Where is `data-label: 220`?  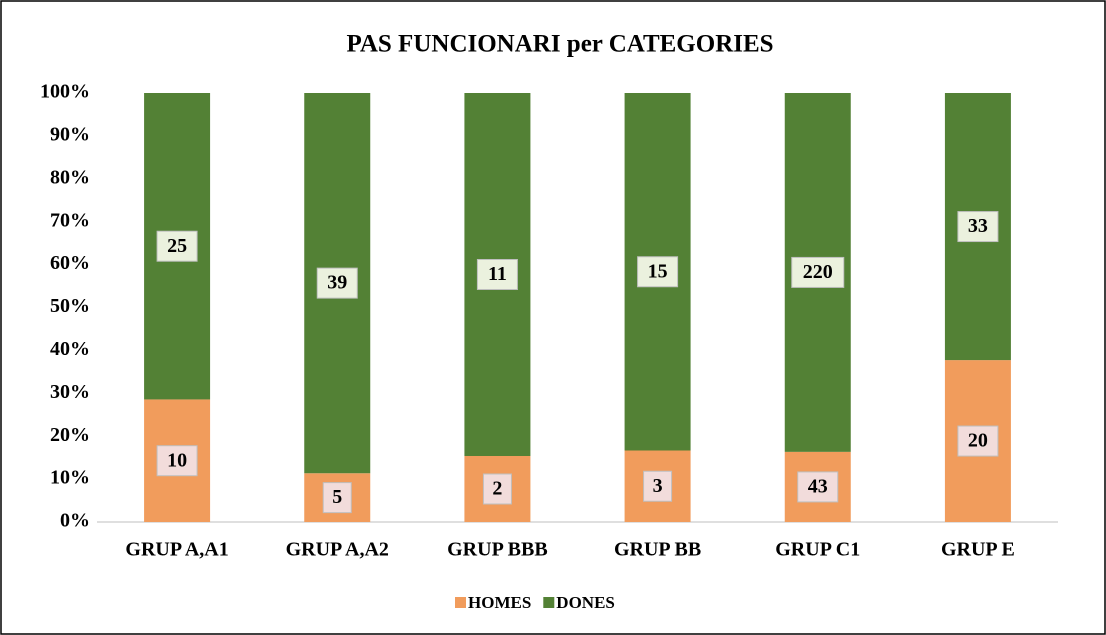 data-label: 220 is located at coordinates (818, 272).